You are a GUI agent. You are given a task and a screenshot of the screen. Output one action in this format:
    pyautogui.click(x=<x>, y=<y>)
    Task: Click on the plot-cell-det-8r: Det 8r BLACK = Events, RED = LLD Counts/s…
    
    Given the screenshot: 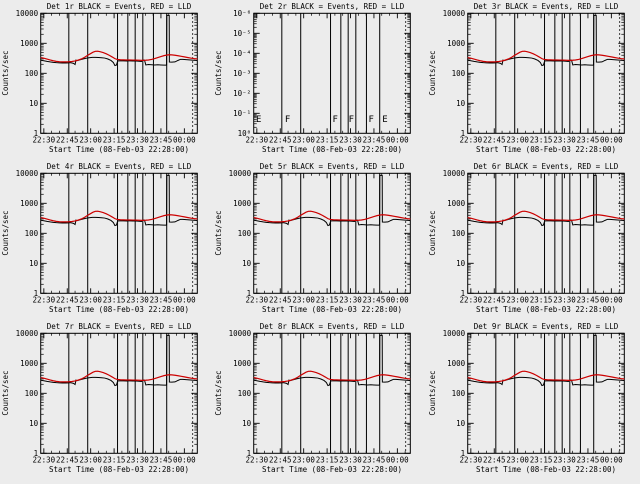 What is the action you would take?
    pyautogui.click(x=319, y=400)
    